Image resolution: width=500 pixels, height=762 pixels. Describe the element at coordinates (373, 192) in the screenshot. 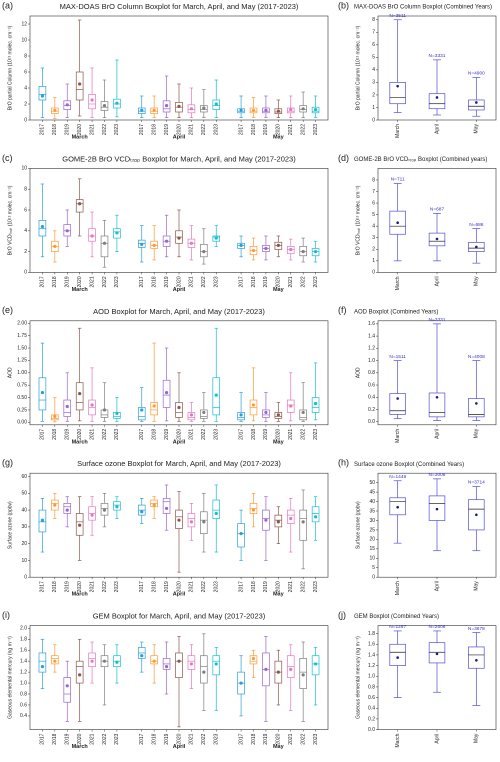

I see `y-tick-label: 7` at that location.